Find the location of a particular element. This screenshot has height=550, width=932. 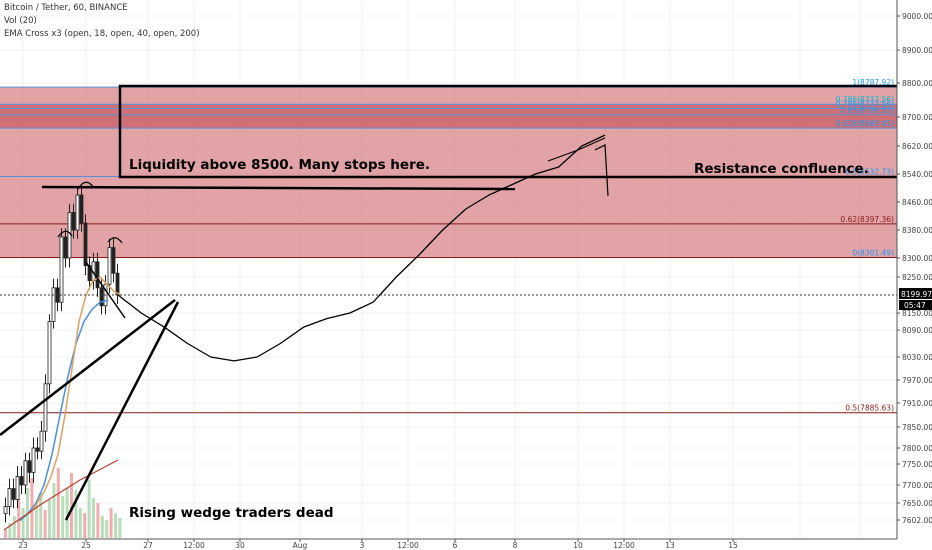

wedge-line-upper is located at coordinates (122, 411).